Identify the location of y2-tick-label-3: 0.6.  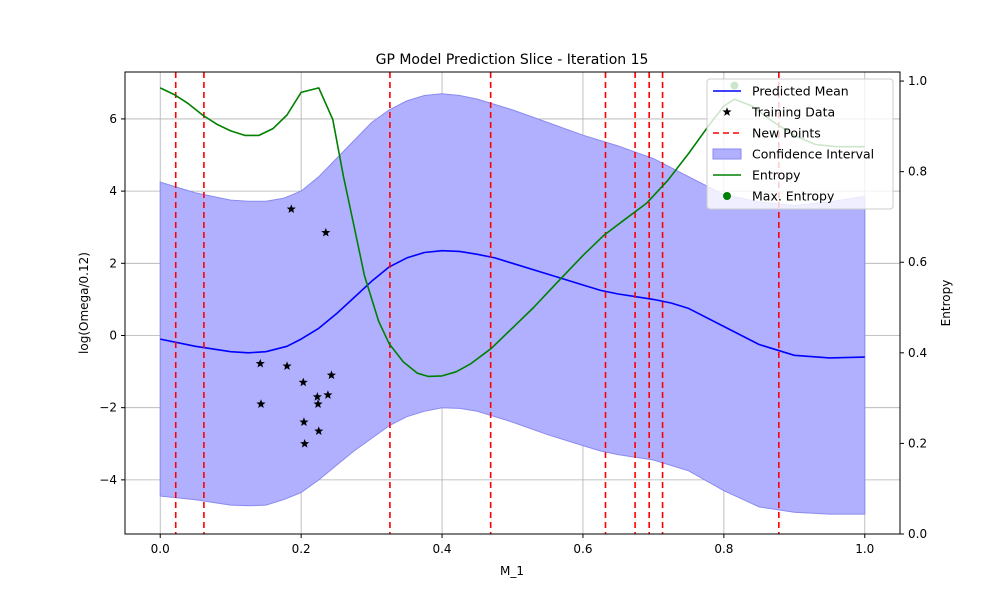
(917, 262).